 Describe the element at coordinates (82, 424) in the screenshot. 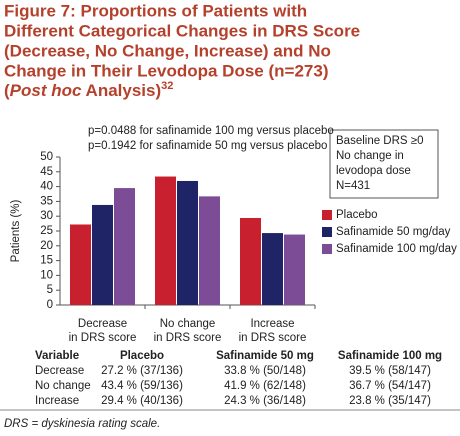

I see `footnote: DRS = dyskinesia rating scale.` at that location.